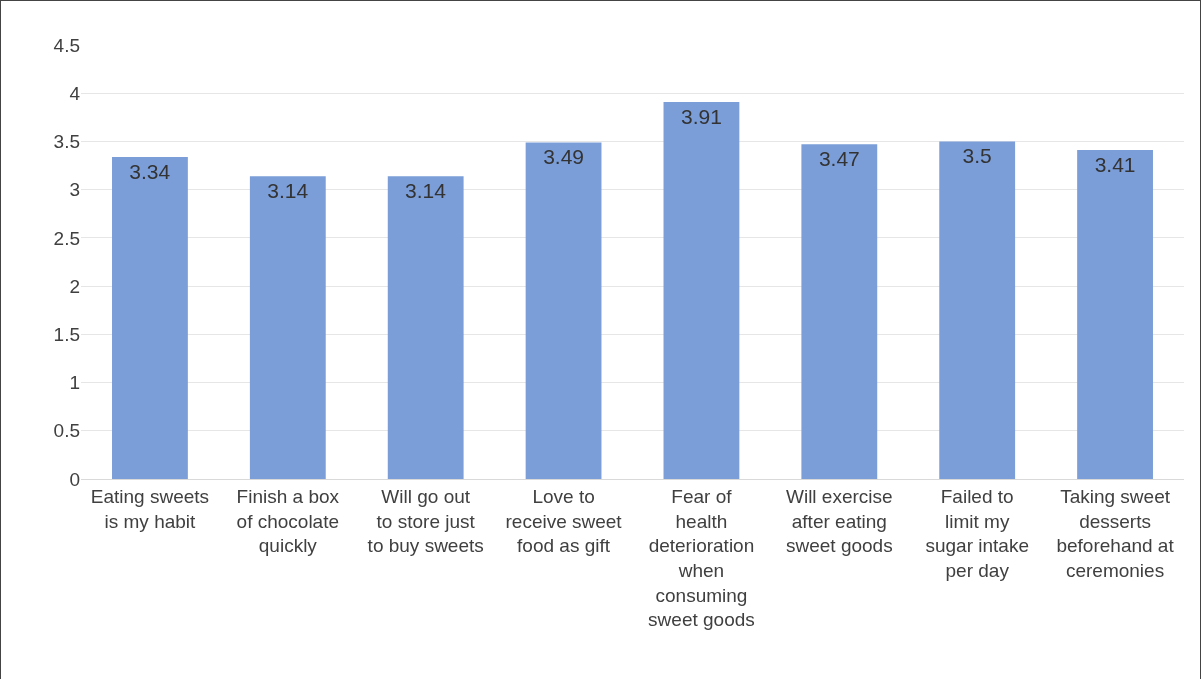 Image resolution: width=1201 pixels, height=679 pixels. I want to click on data-label: 3.34, so click(150, 171).